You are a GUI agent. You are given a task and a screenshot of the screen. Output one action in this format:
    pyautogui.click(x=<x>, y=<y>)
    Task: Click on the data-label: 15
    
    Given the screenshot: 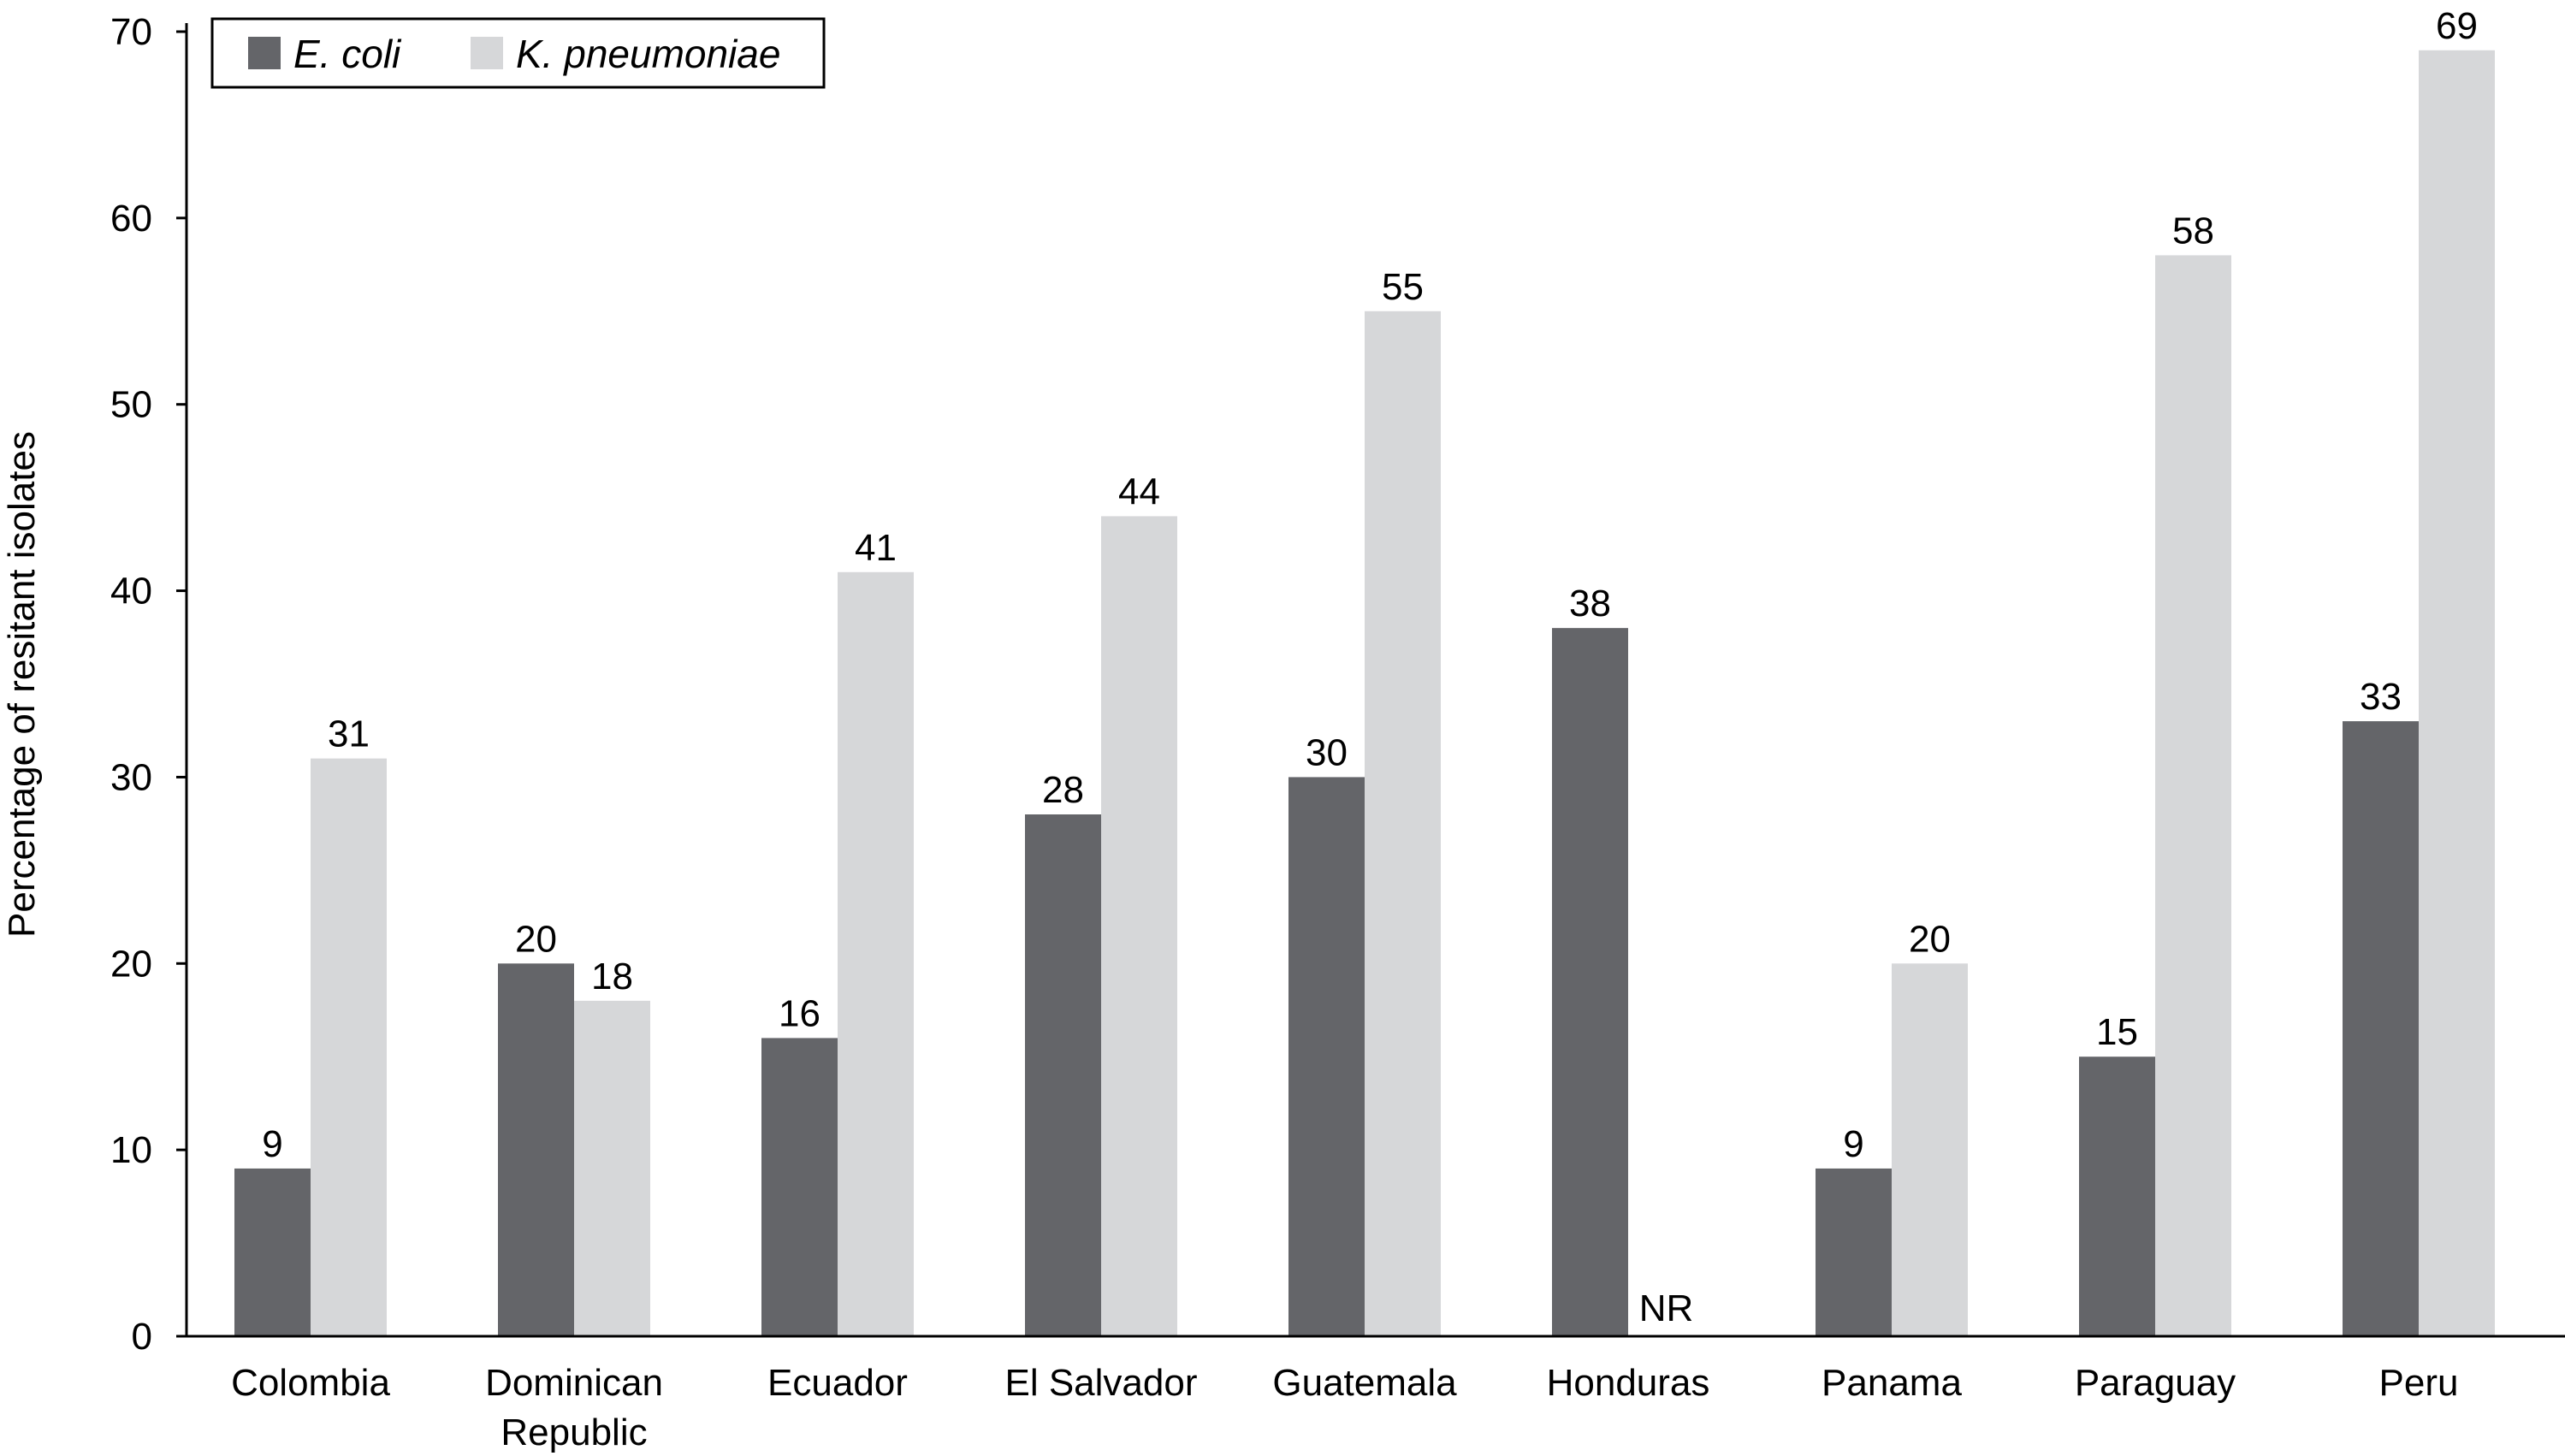 What is the action you would take?
    pyautogui.click(x=2117, y=1032)
    